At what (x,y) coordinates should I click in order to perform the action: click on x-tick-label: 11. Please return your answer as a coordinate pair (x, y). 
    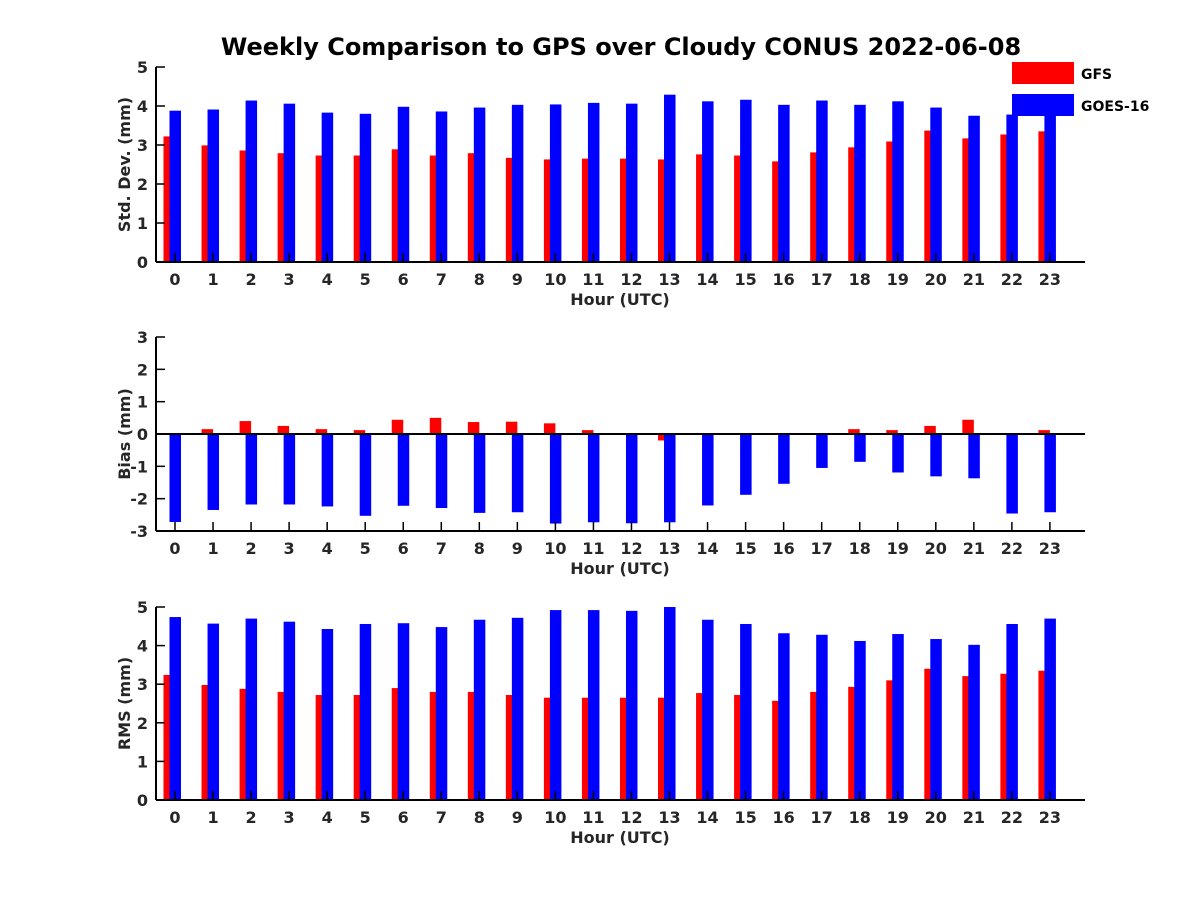
    Looking at the image, I should click on (593, 548).